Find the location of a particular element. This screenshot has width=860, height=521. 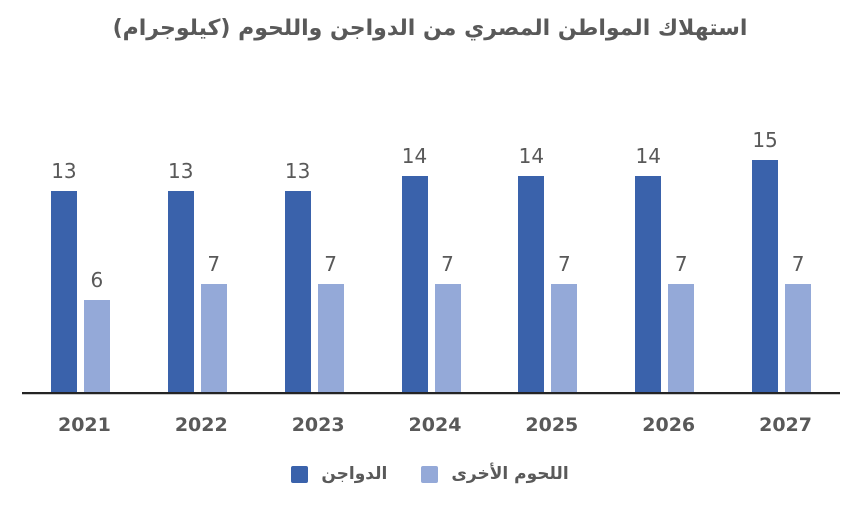

value-label-poultry-2023: 13 is located at coordinates (297, 171).